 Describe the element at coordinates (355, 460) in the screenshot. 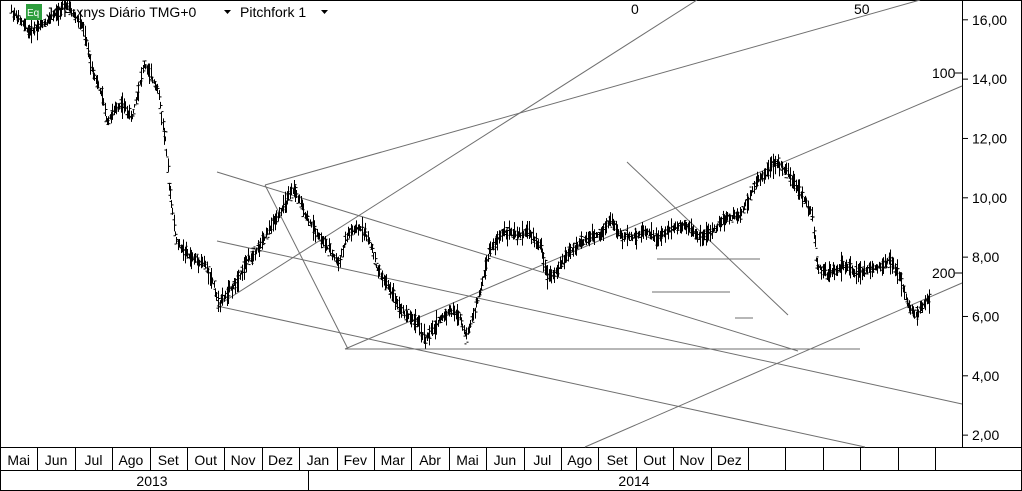

I see `x-tick-label: Fev` at that location.